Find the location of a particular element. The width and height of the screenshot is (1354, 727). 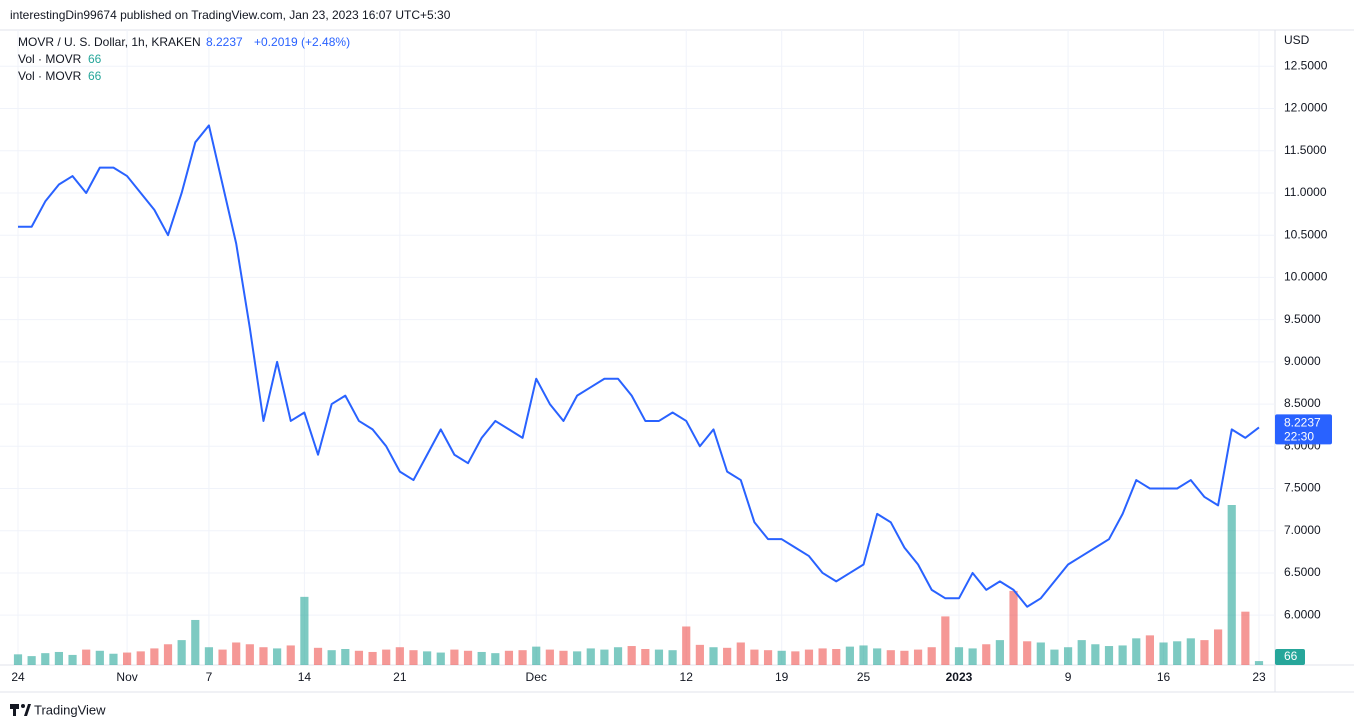

y-tick-label: 8.5000 is located at coordinates (1302, 403).